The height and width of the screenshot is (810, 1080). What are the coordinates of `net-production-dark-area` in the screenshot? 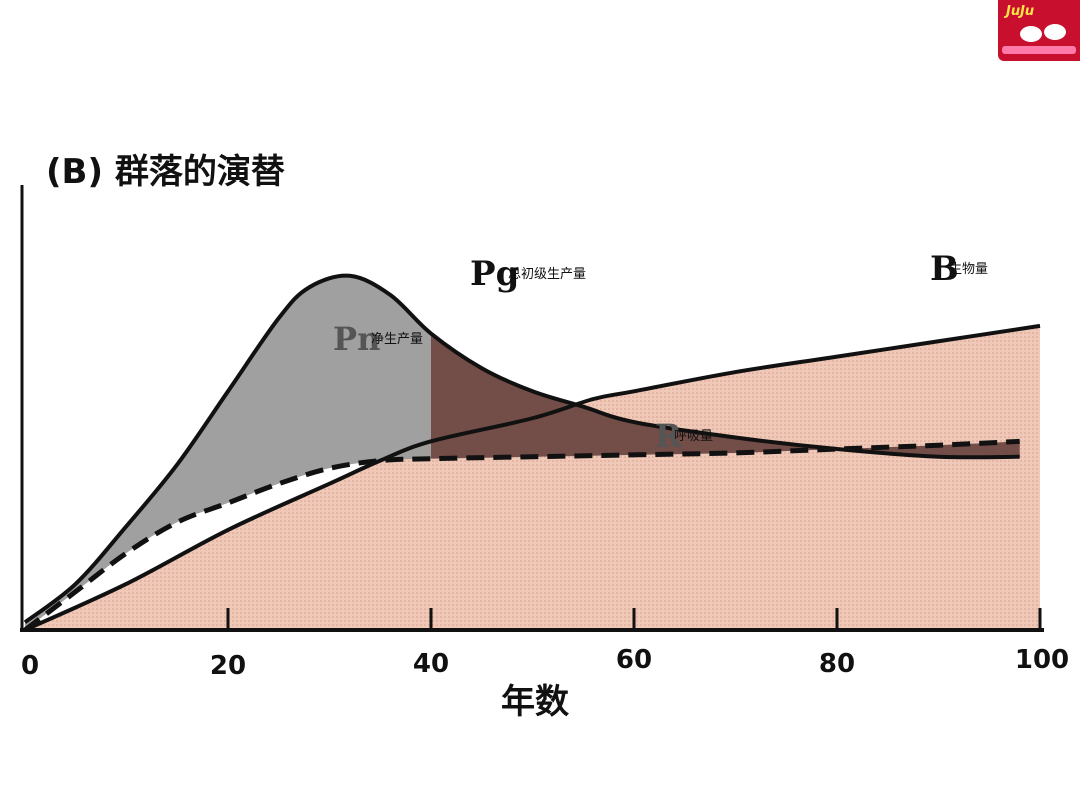 It's located at (725, 396).